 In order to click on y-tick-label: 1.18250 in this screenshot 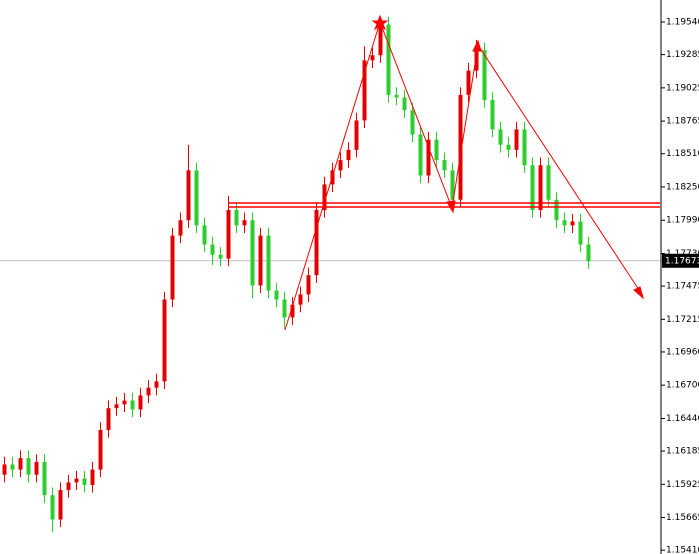, I will do `click(682, 187)`.